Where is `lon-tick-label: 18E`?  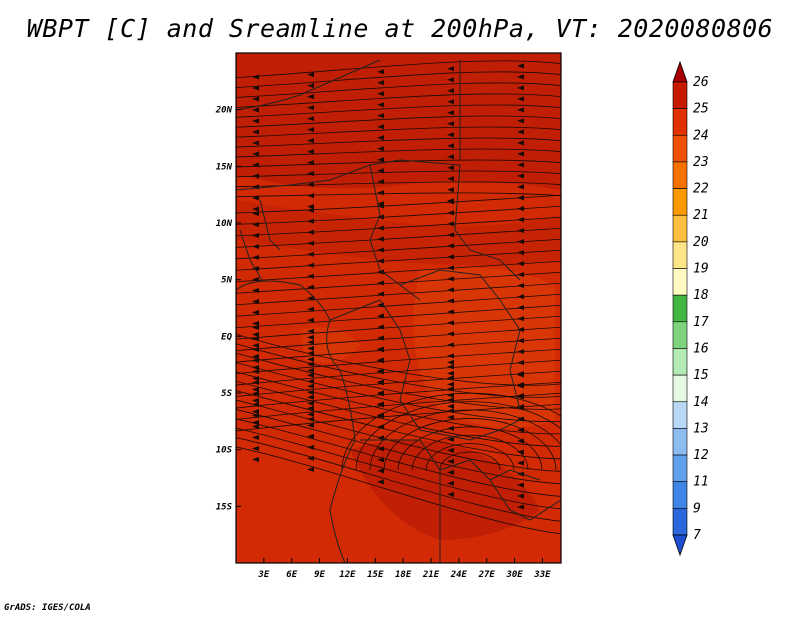 lon-tick-label: 18E is located at coordinates (403, 575).